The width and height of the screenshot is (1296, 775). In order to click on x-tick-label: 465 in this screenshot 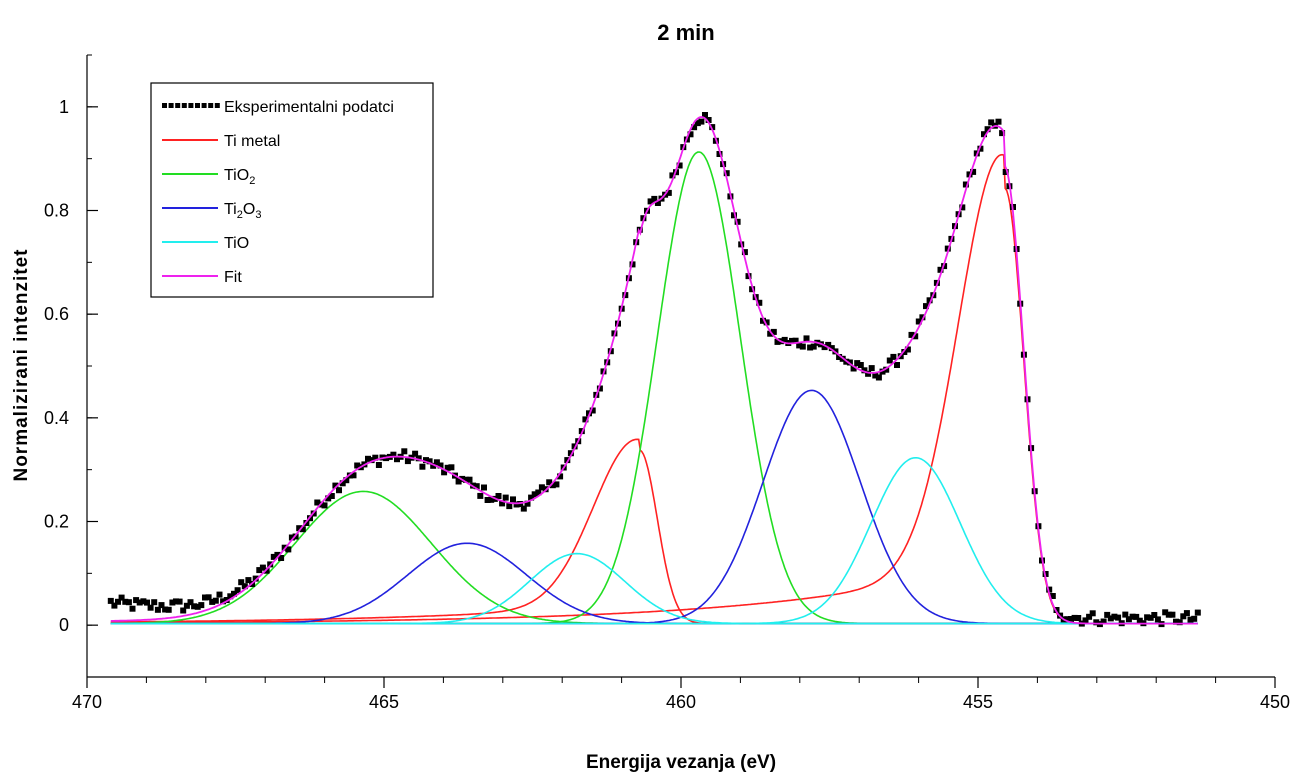, I will do `click(384, 702)`.